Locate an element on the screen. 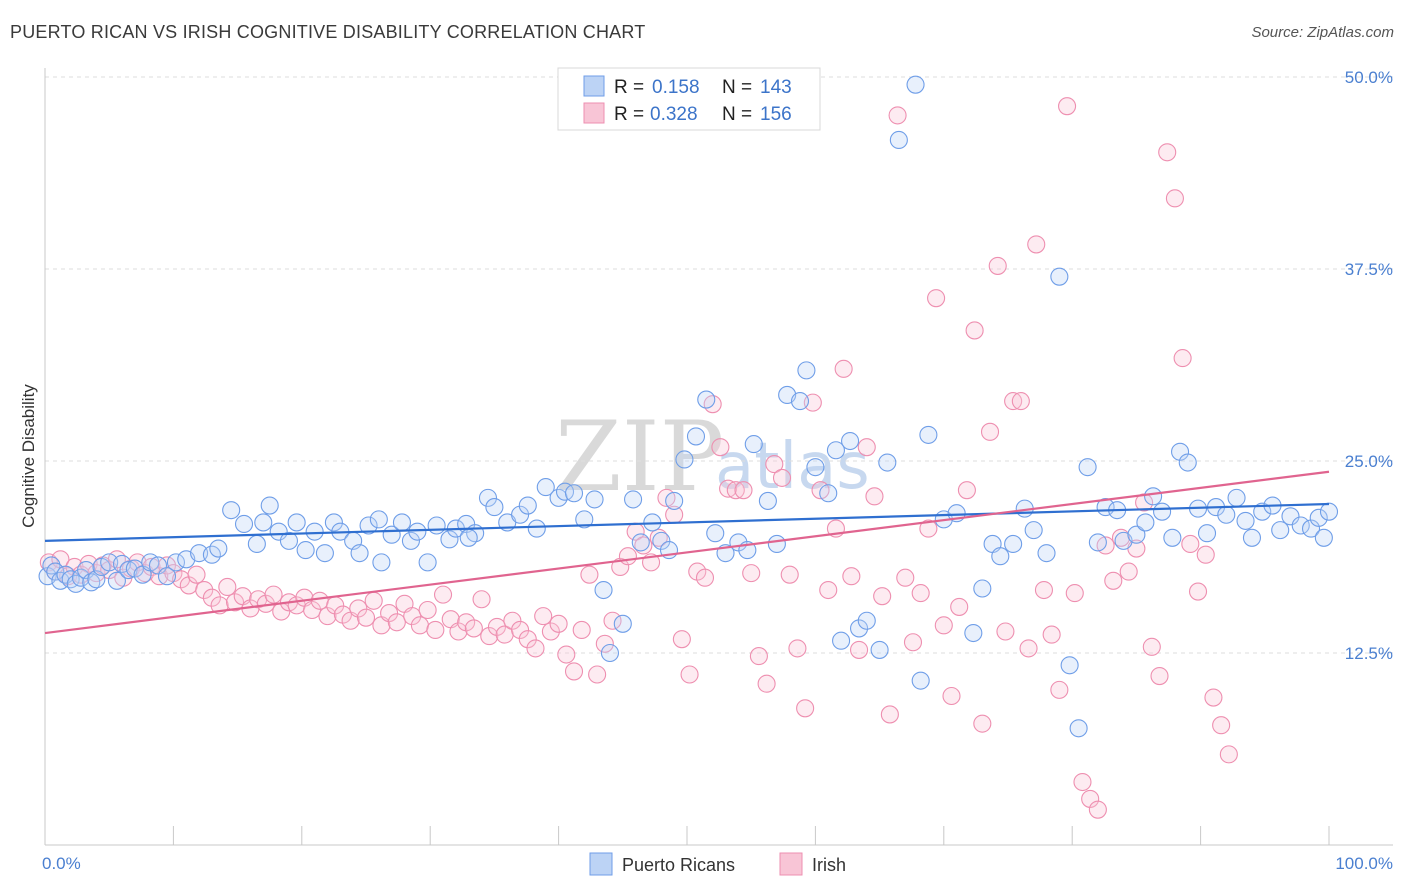 The height and width of the screenshot is (892, 1406). legend-r-value-blue: 0.158 is located at coordinates (676, 87).